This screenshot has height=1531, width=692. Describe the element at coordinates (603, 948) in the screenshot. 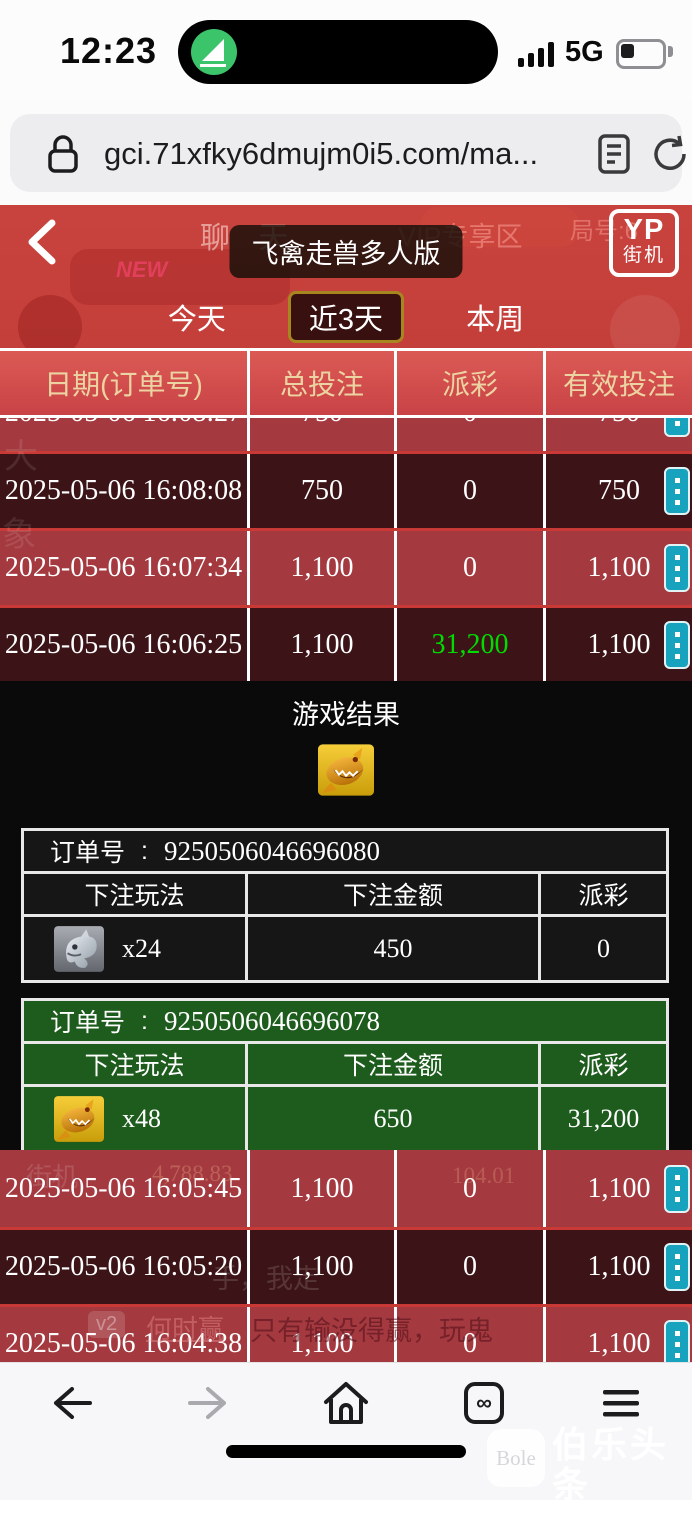

I see `bet-payout-cell: 0` at that location.